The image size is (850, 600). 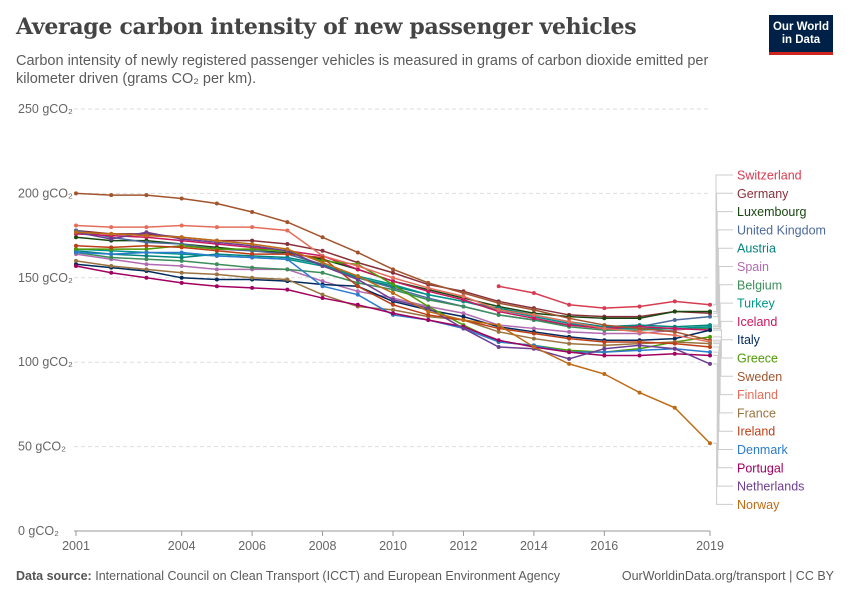 What do you see at coordinates (760, 468) in the screenshot?
I see `legend-label: Portugal` at bounding box center [760, 468].